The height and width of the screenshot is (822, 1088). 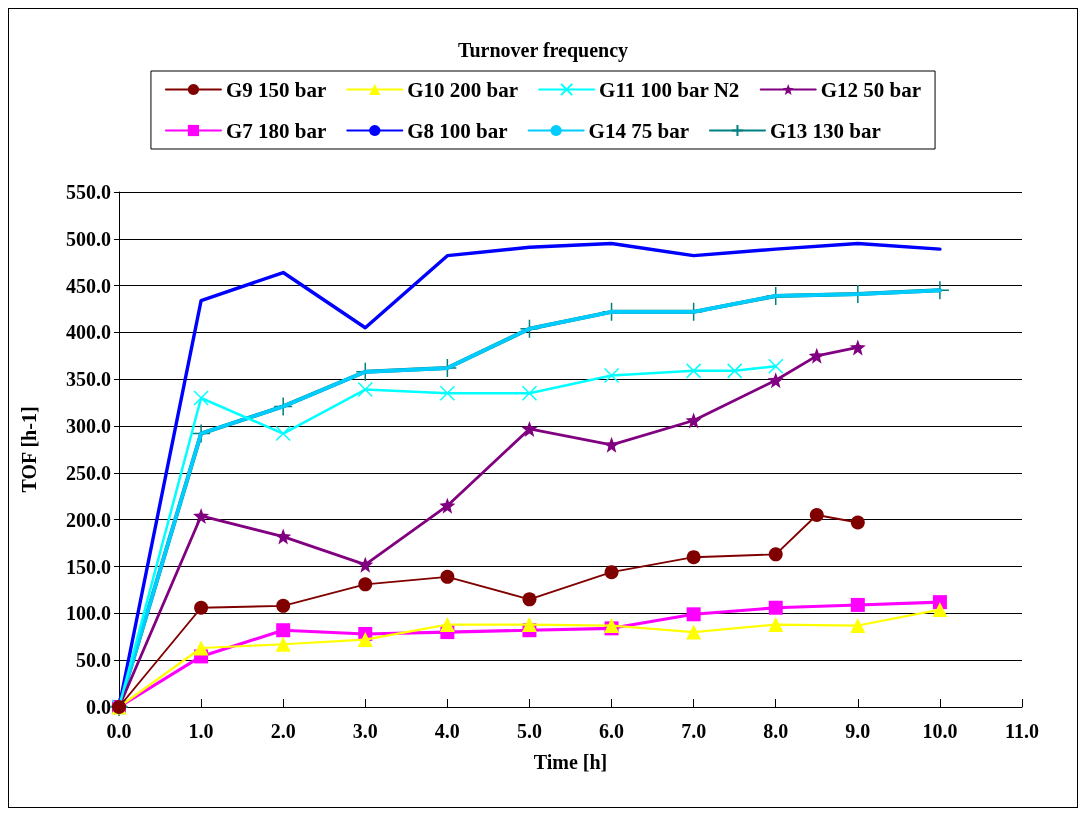 What do you see at coordinates (669, 89) in the screenshot?
I see `legend-label: G11 100 bar N2` at bounding box center [669, 89].